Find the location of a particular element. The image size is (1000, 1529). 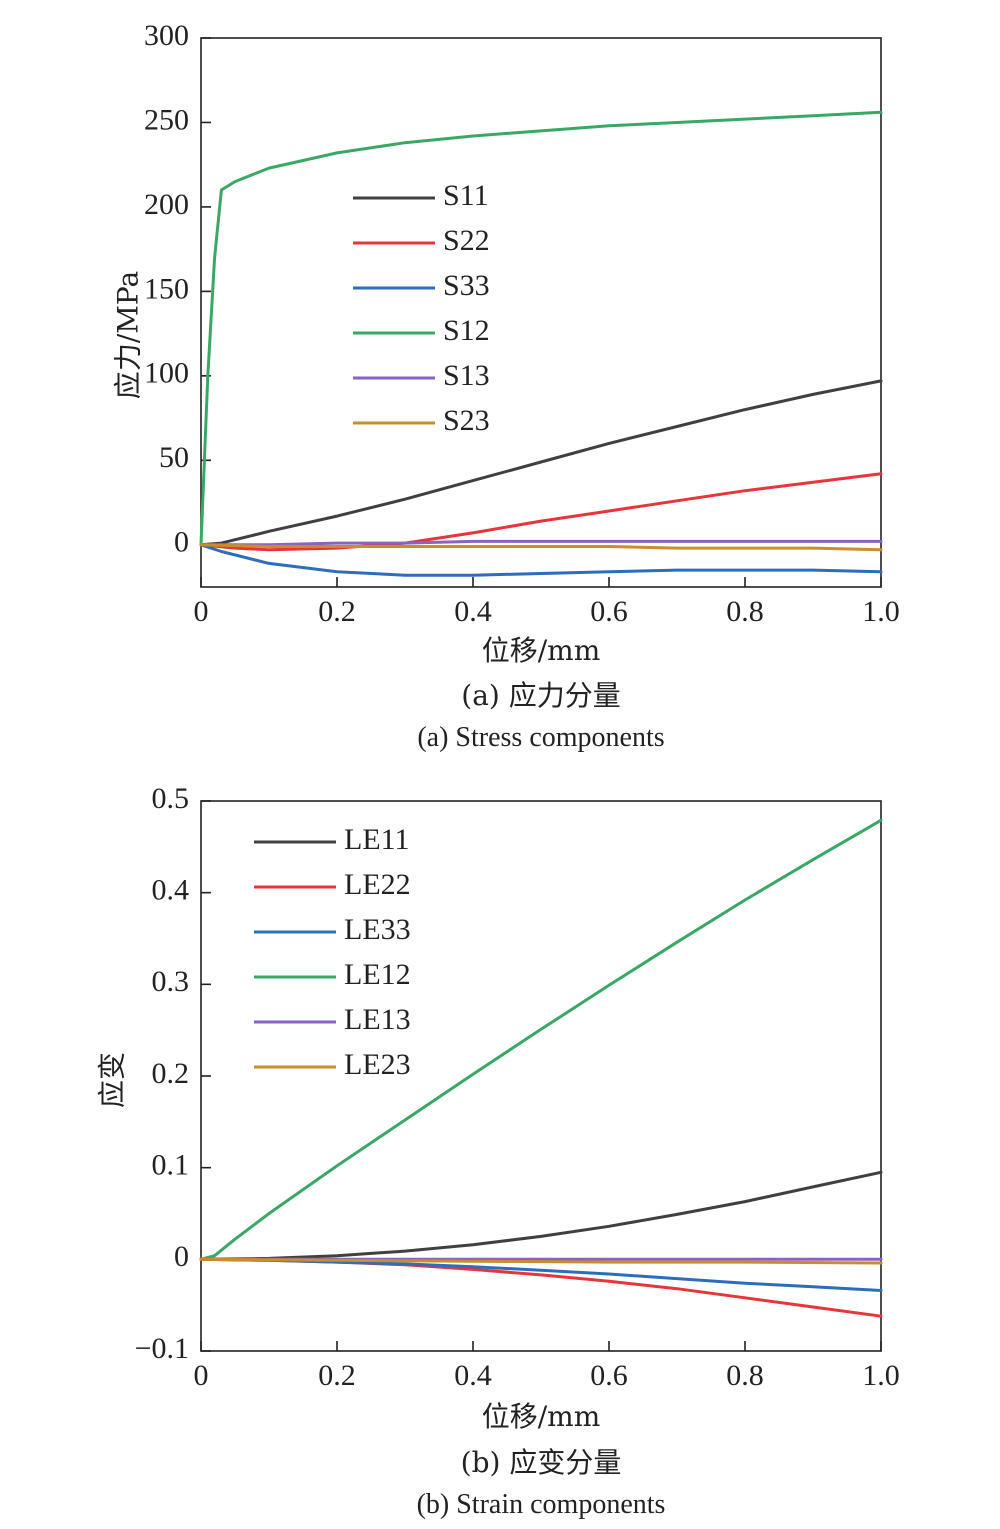

y-ticks-strain: −0.1 0 0.1 0.2 0.3 0.4 0.5 is located at coordinates (173, 1073).